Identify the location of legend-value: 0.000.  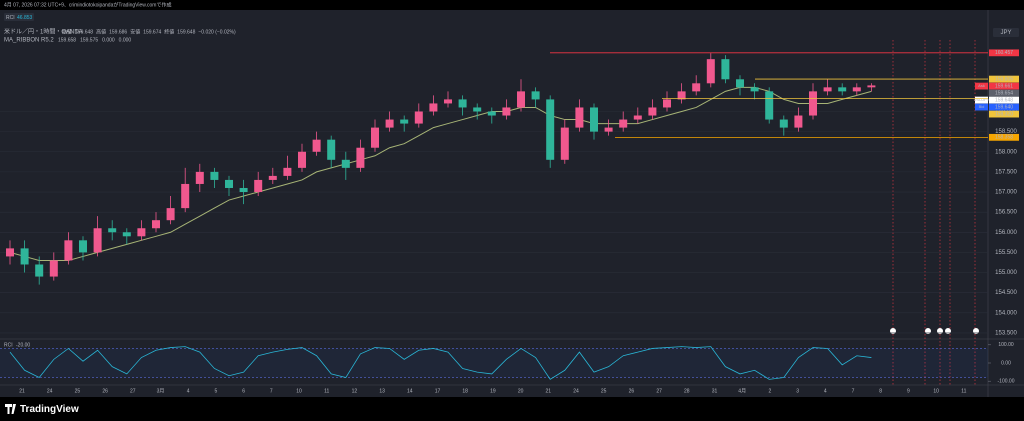
(108, 40).